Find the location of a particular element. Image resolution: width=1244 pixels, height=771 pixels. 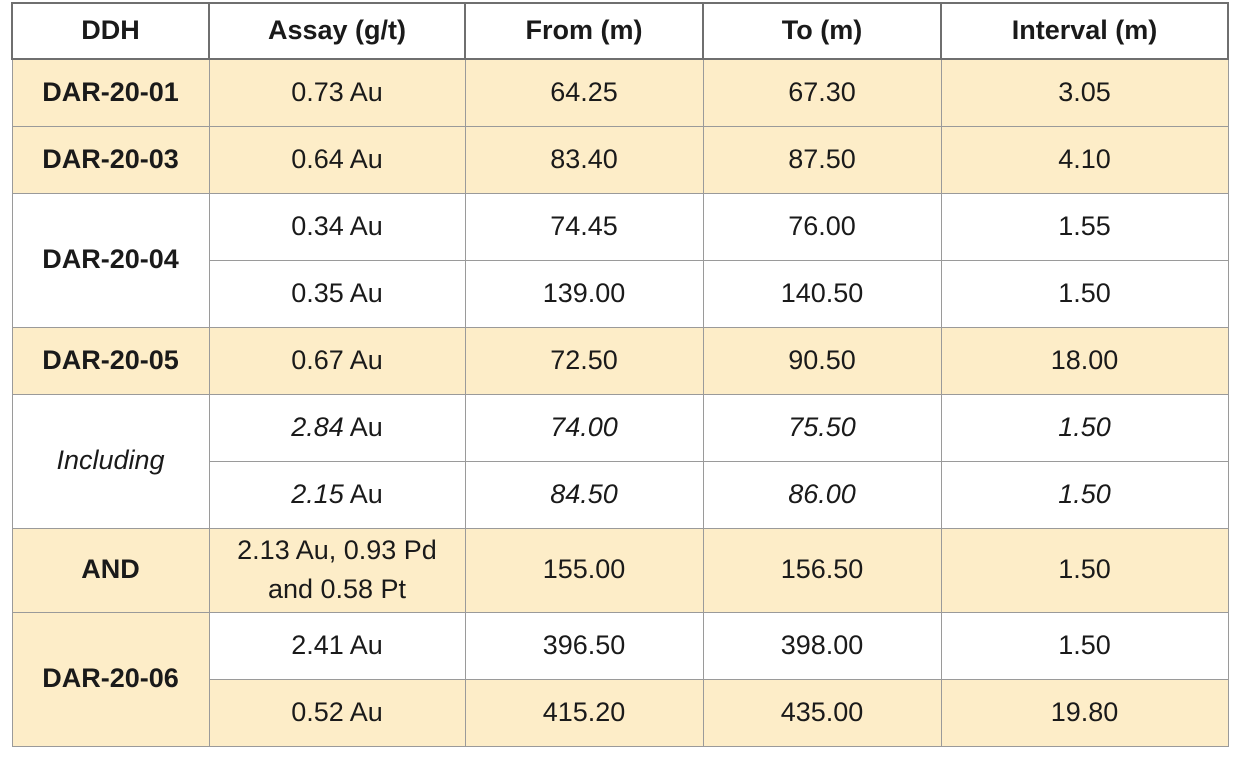

assay-cell: 0.67 Au is located at coordinates (337, 360).